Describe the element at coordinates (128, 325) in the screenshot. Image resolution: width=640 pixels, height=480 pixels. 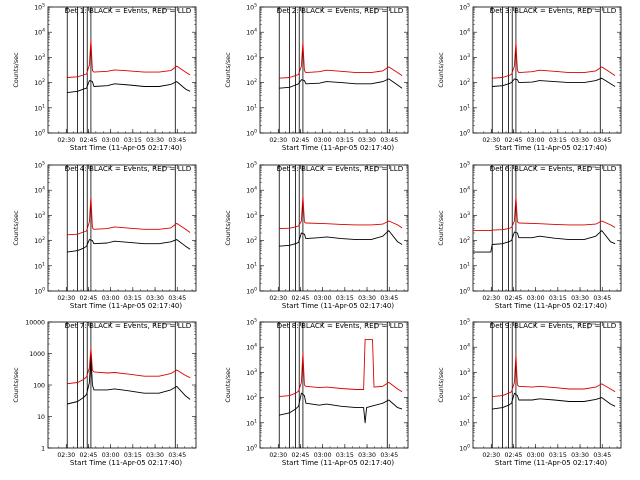
I see `chart-title: Det 7: BLACK = Events, RED = LLD` at that location.